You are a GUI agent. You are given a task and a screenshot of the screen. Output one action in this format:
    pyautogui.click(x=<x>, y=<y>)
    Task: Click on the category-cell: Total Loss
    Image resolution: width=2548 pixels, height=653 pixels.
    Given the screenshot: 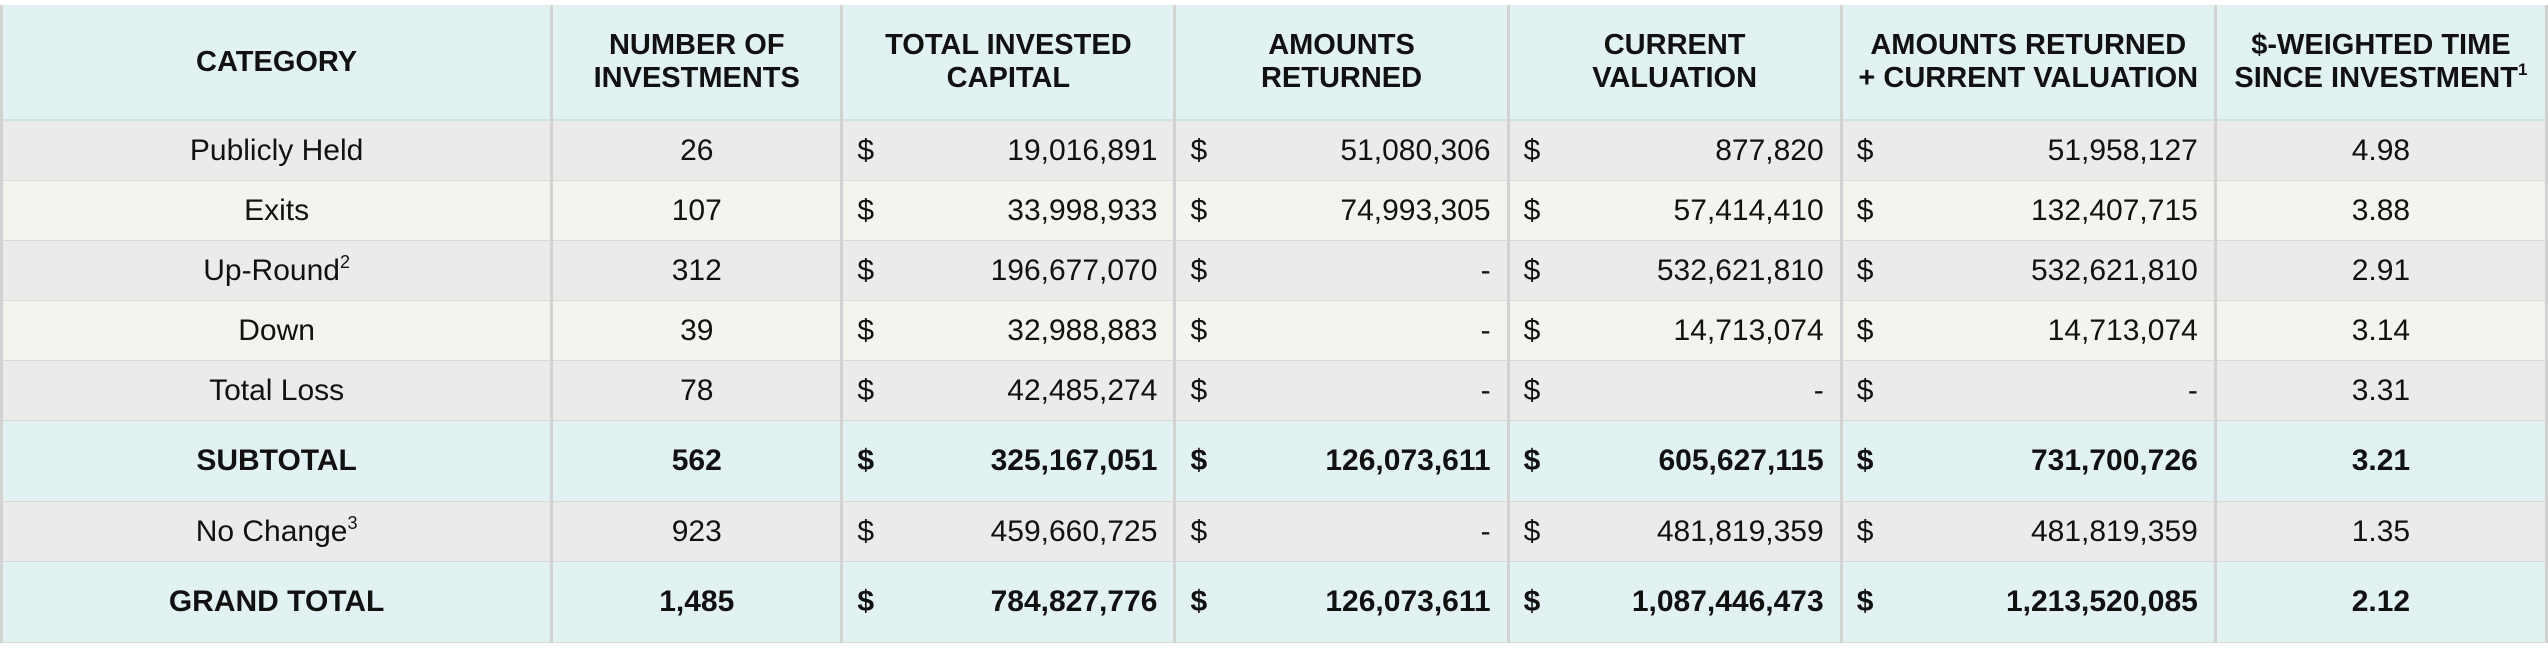 What is the action you would take?
    pyautogui.click(x=277, y=390)
    